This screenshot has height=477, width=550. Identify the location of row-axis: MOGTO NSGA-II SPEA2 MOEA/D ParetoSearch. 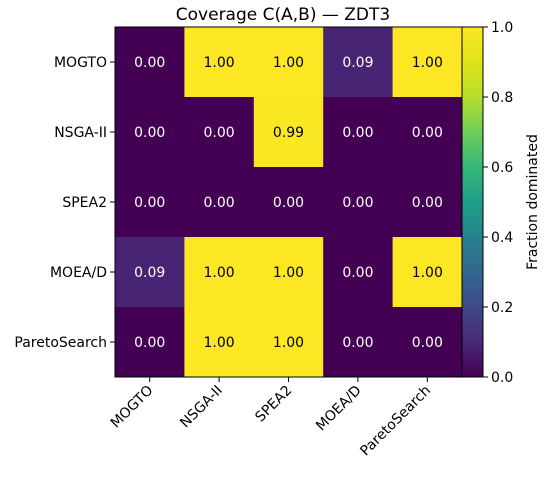
(64, 203).